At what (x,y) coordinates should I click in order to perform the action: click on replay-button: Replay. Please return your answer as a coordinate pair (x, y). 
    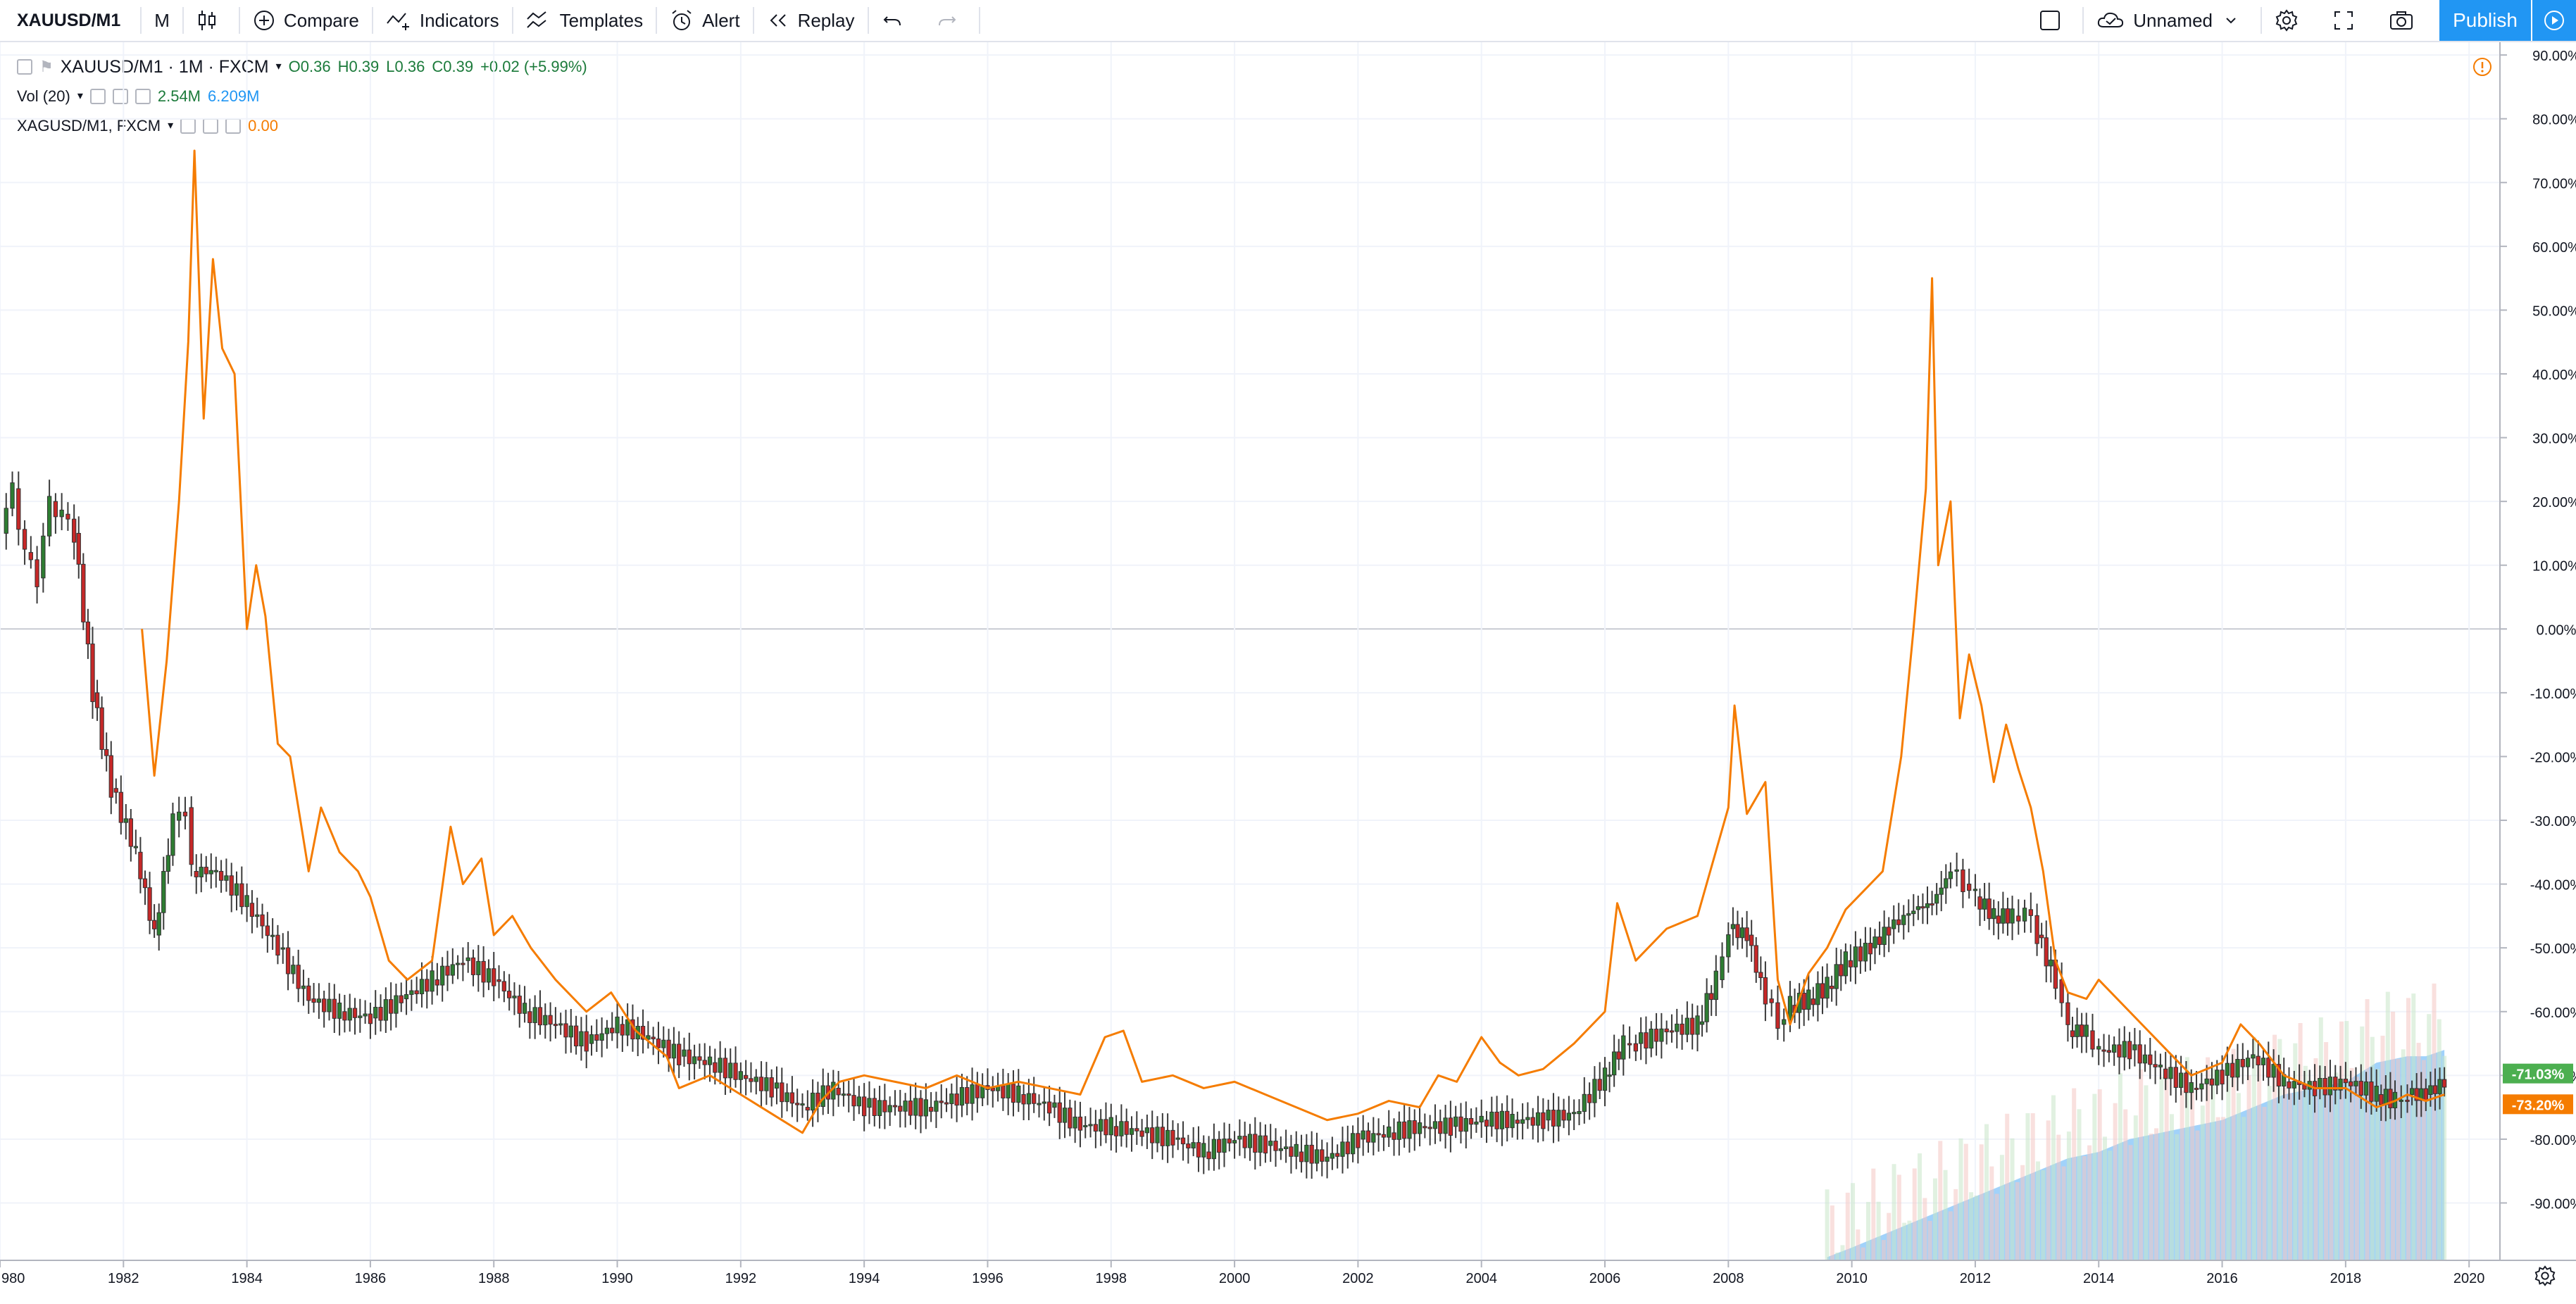
    Looking at the image, I should click on (811, 20).